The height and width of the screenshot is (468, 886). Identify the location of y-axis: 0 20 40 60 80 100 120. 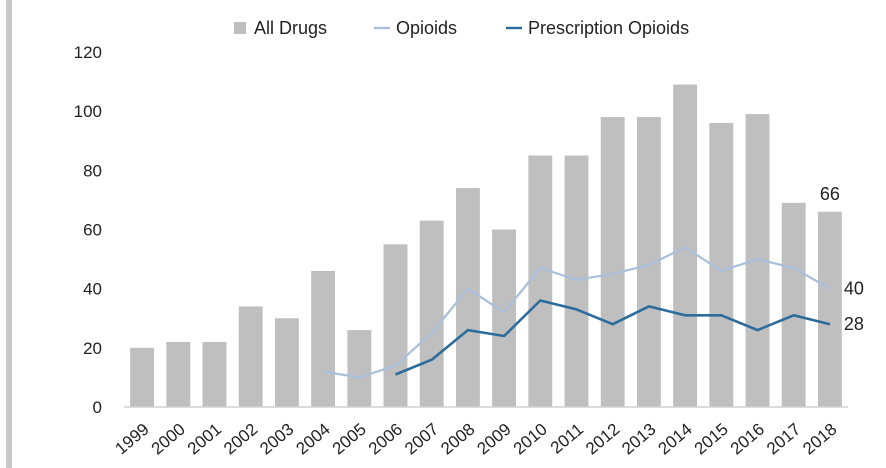
(88, 230).